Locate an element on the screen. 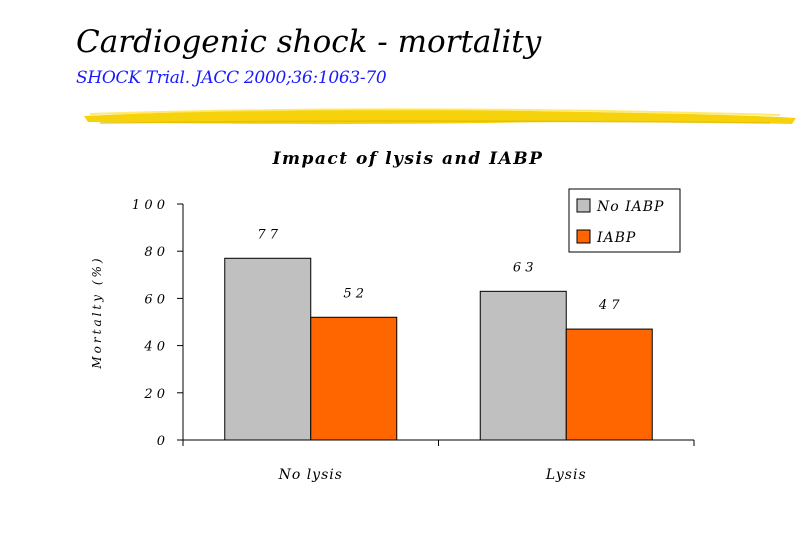  y-tick-label: 6 0 is located at coordinates (154, 299).